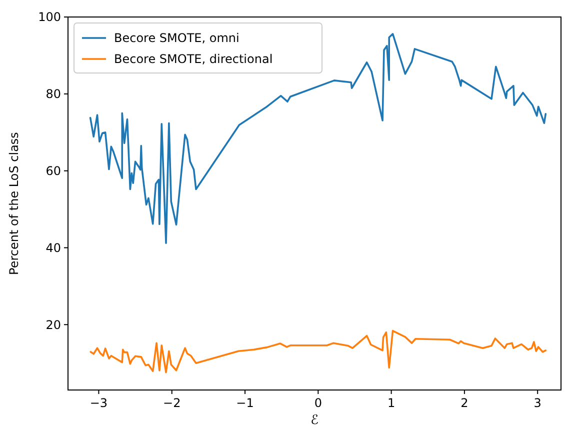  I want to click on x-tick-label: −3, so click(99, 403).